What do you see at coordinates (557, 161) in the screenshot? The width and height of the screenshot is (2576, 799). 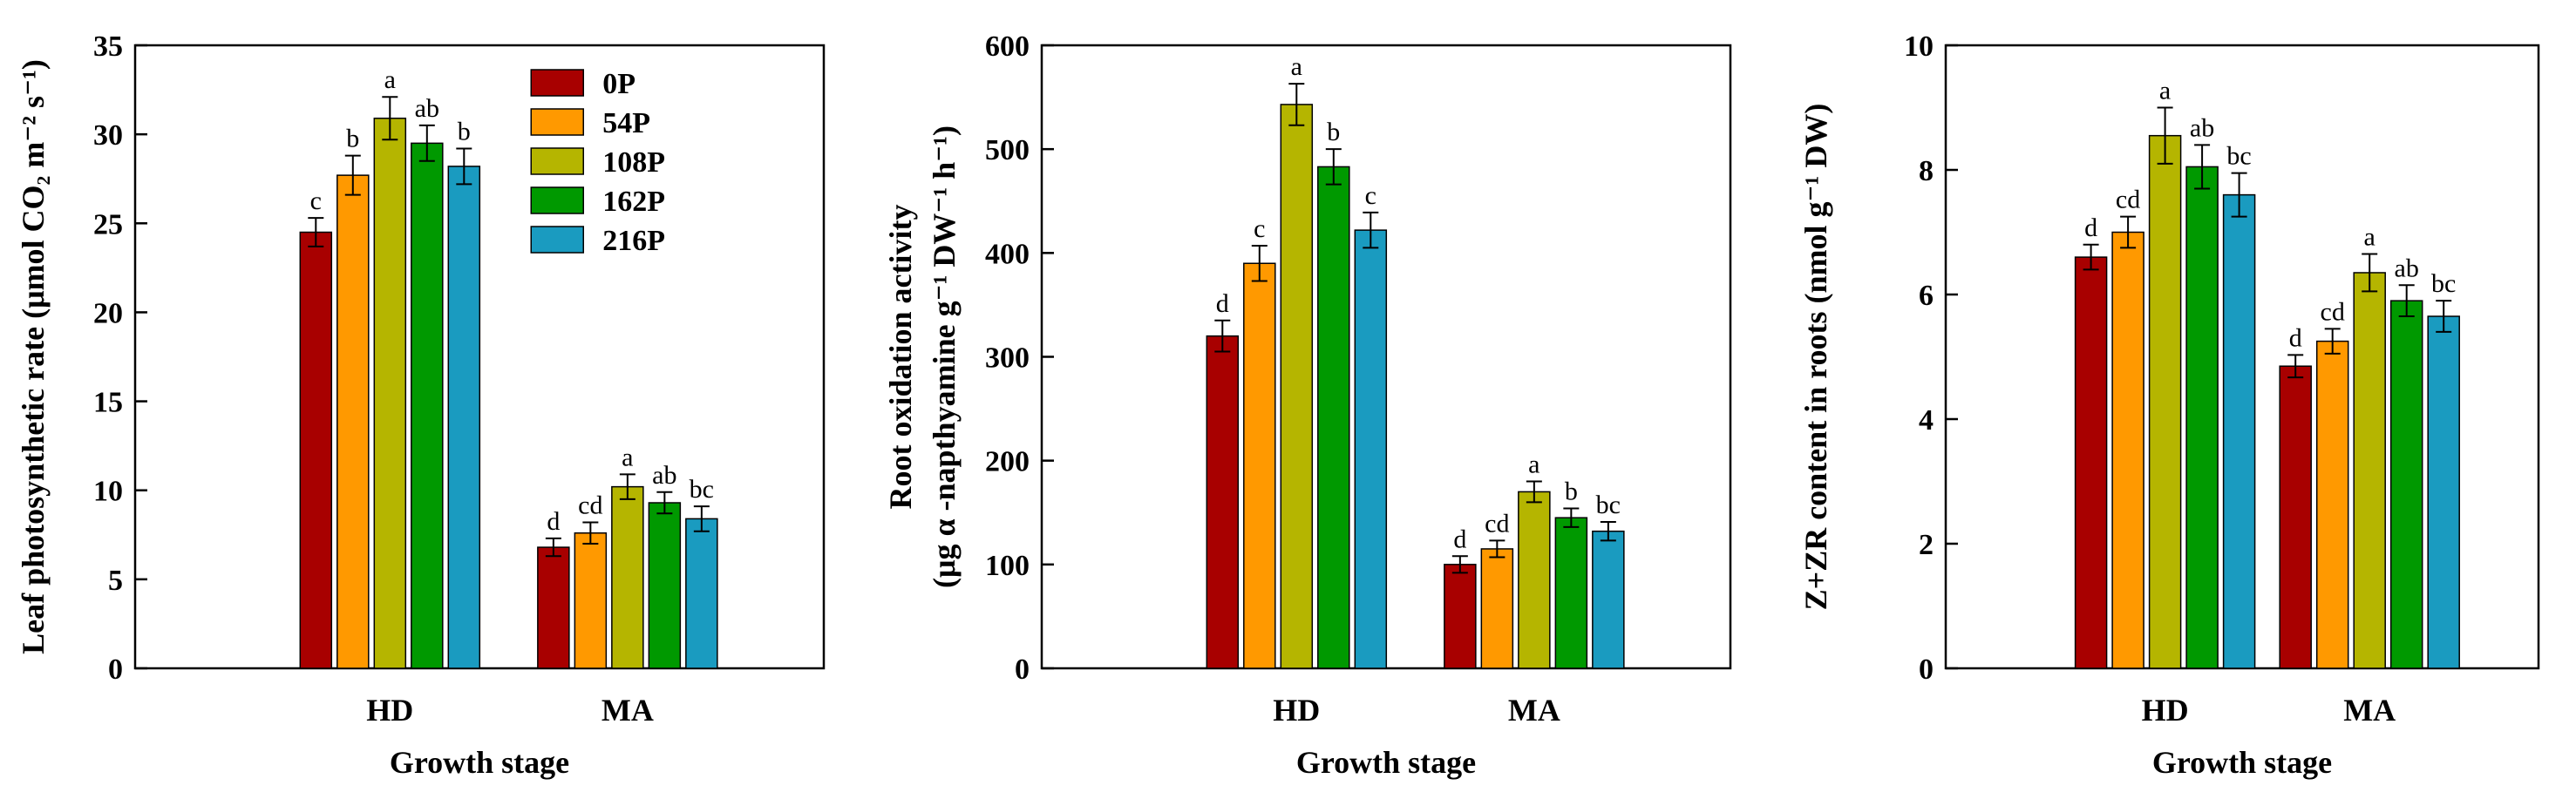 I see `legend-swatch-108P` at bounding box center [557, 161].